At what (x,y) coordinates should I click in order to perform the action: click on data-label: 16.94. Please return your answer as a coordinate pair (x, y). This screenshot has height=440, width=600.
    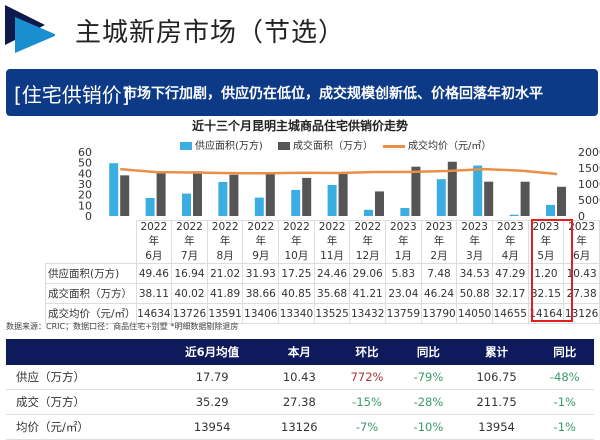
    Looking at the image, I should click on (189, 273).